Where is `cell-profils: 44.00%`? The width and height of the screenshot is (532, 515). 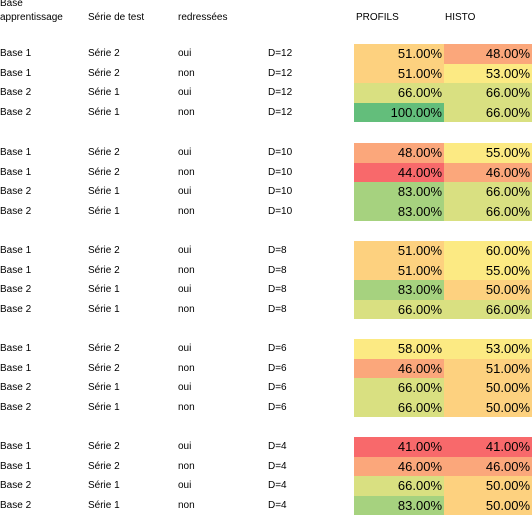
cell-profils: 44.00% is located at coordinates (399, 173).